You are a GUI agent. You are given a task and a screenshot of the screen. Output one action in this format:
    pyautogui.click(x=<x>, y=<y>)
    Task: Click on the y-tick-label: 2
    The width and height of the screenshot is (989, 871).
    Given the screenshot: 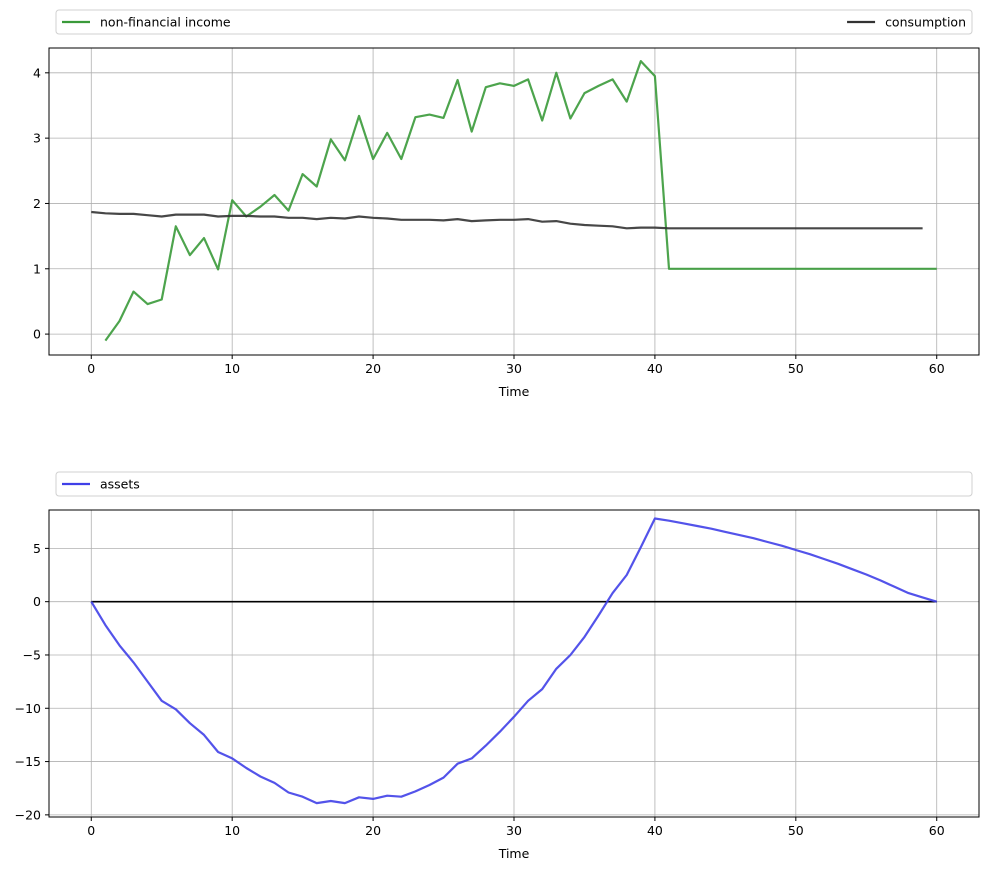 What is the action you would take?
    pyautogui.click(x=37, y=203)
    